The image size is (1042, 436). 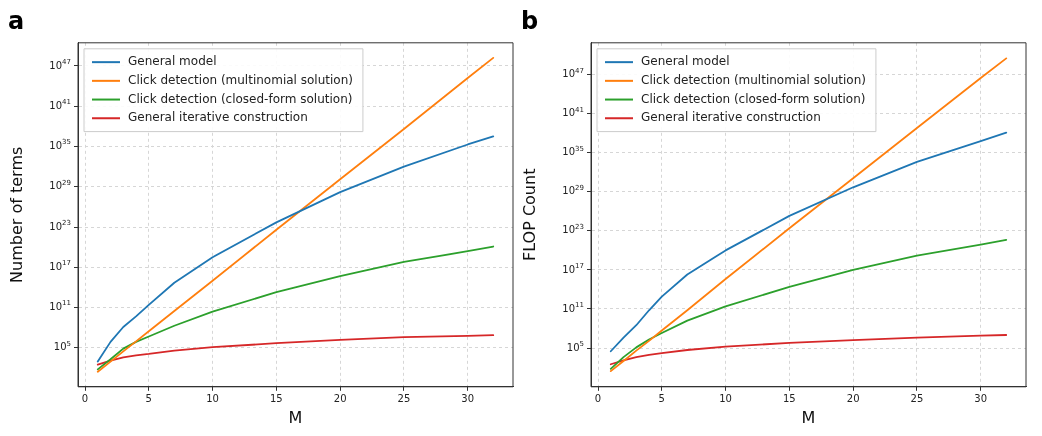 What do you see at coordinates (16, 214) in the screenshot?
I see `y-axis-title: Number of terms` at bounding box center [16, 214].